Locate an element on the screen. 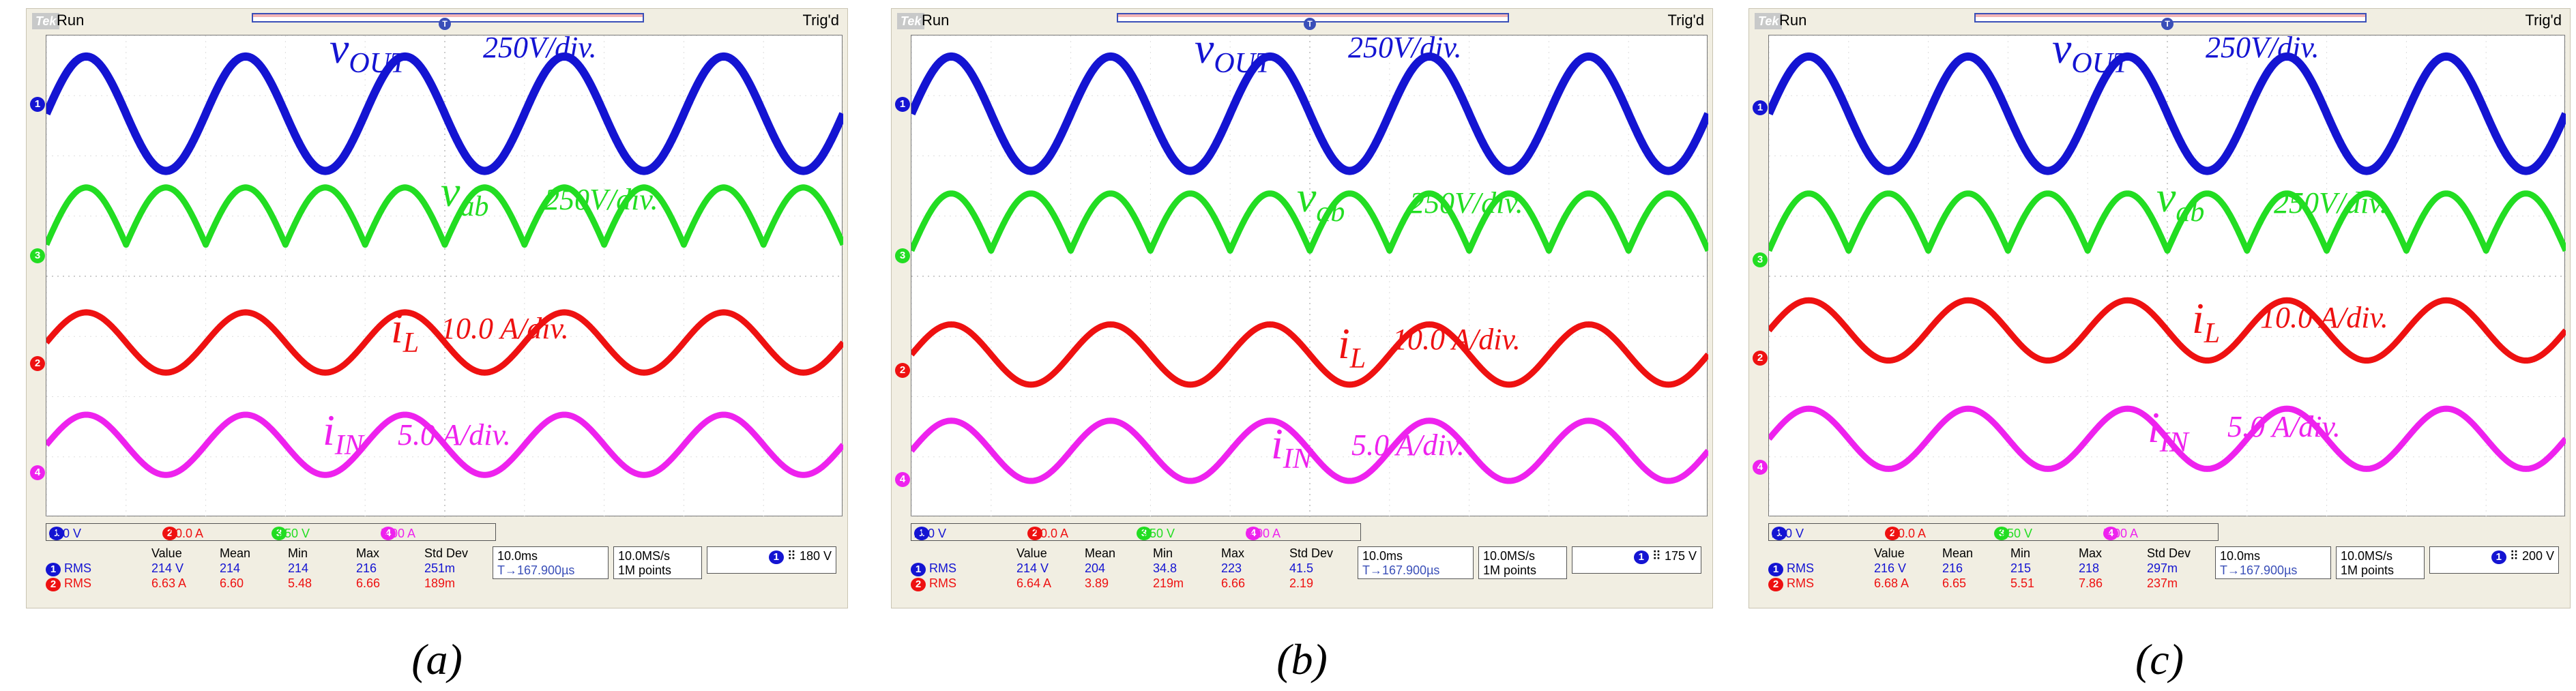 The height and width of the screenshot is (691, 2576). trigger-box: 1 ⠿ 180 V is located at coordinates (771, 560).